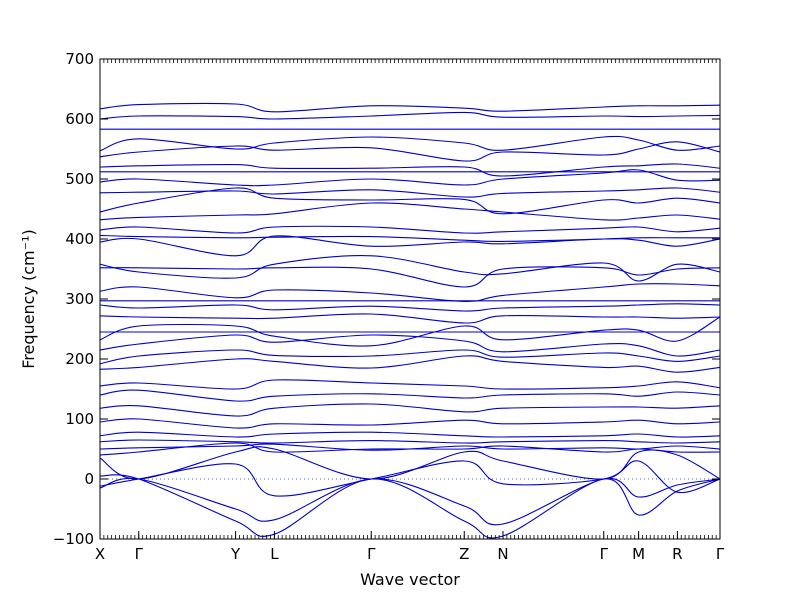 The image size is (800, 600). What do you see at coordinates (79, 419) in the screenshot?
I see `y-tick-label: 100` at bounding box center [79, 419].